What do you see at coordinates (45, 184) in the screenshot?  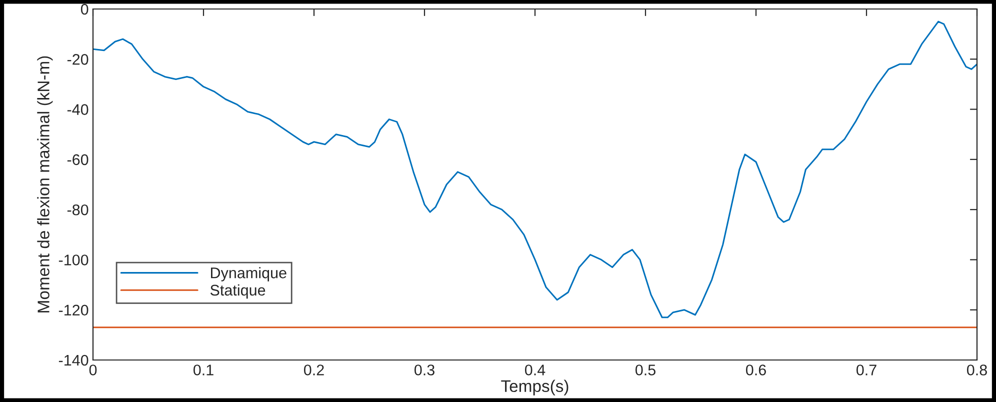 I see `y-axis-title: Moment de flexion maximal (kN-m)` at bounding box center [45, 184].